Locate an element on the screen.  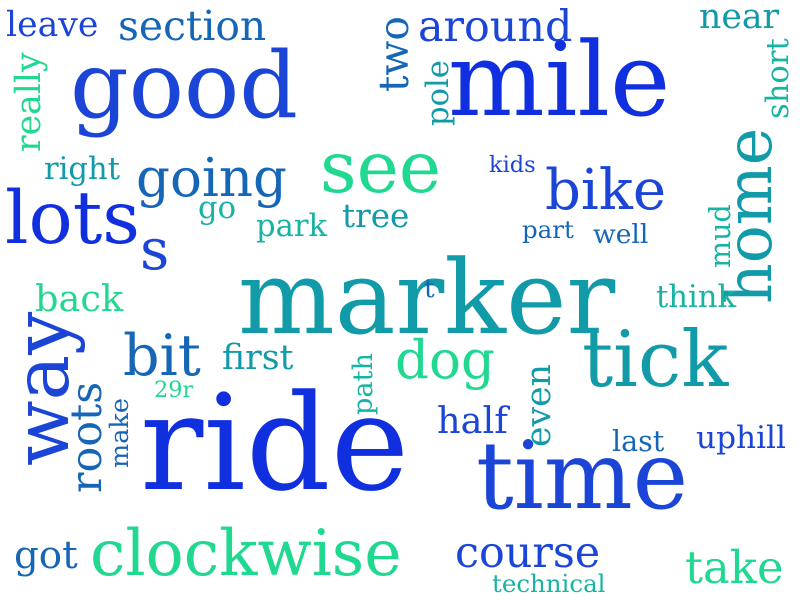
word-technical: technical is located at coordinates (549, 583).